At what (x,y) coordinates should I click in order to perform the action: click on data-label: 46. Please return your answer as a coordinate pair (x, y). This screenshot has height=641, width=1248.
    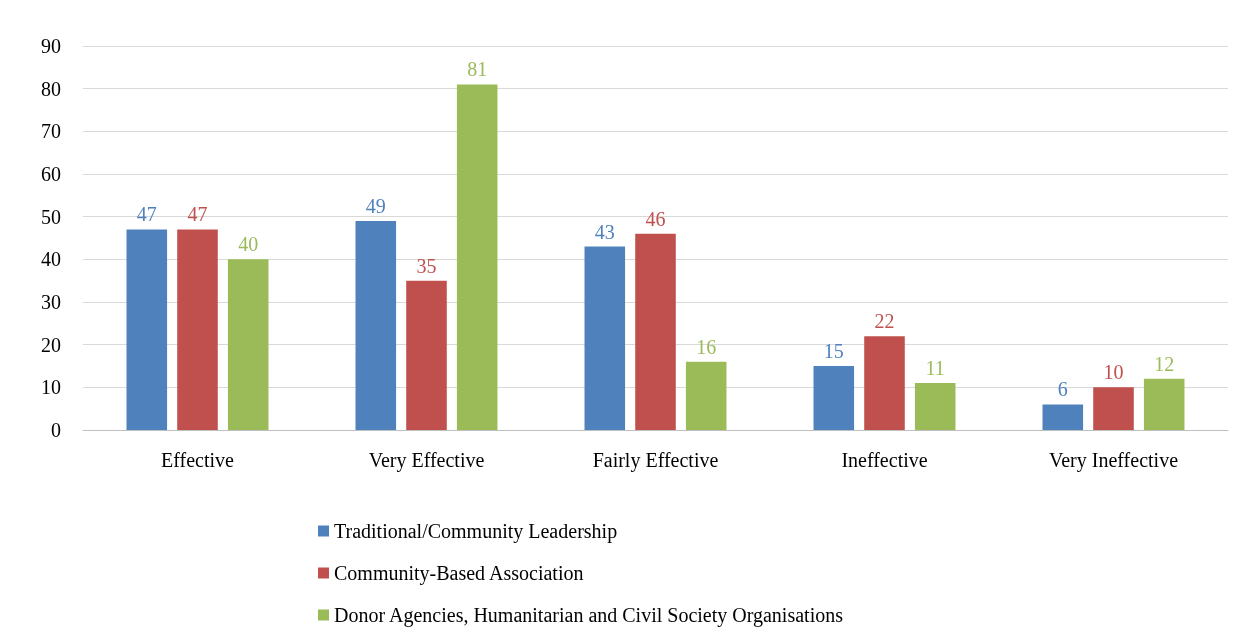
    Looking at the image, I should click on (655, 218).